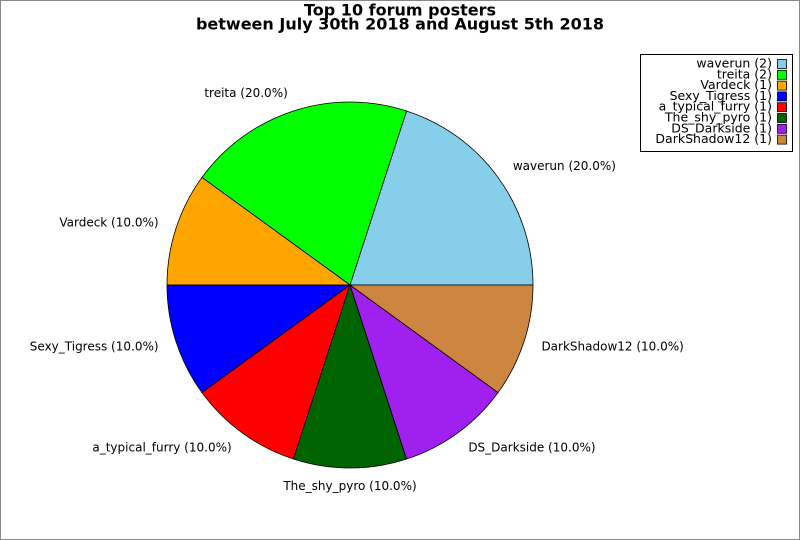  I want to click on legend-label: DarkShadow12 (1), so click(713, 138).